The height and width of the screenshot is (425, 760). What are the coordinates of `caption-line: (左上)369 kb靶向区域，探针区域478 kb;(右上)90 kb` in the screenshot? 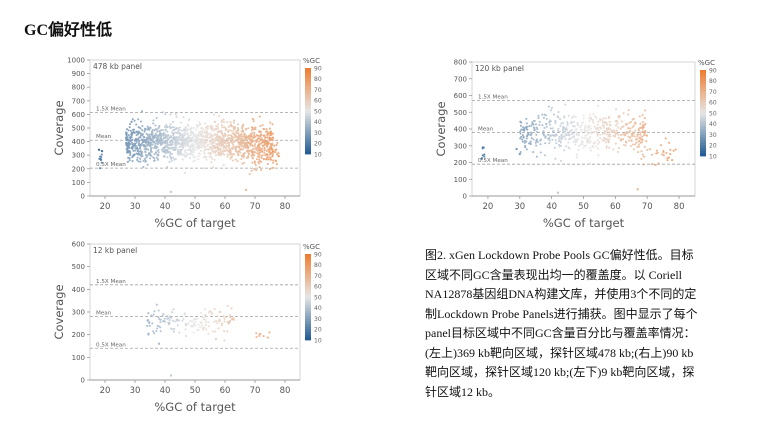 It's located at (559, 352).